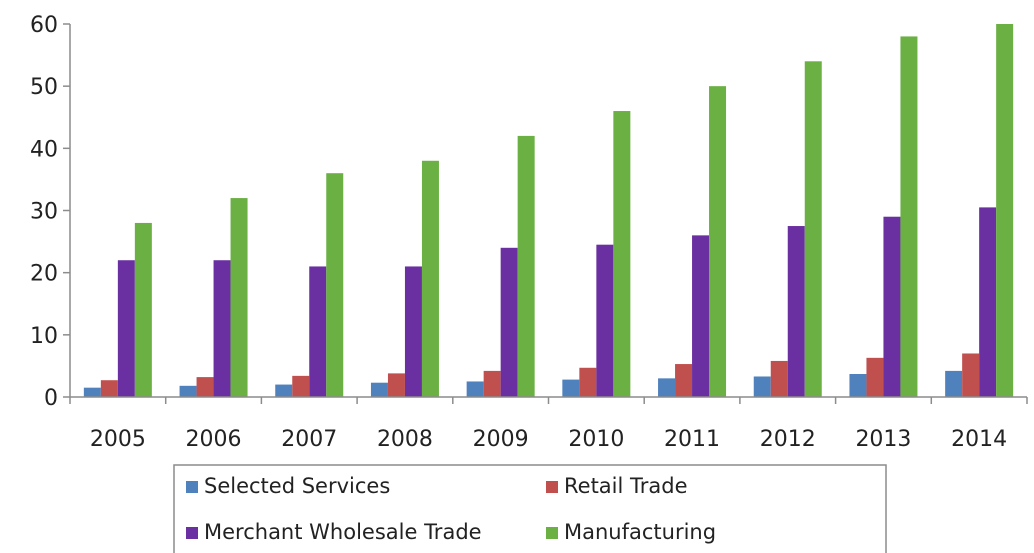 The image size is (1034, 553). I want to click on bar-manufacturing-2007, so click(335, 285).